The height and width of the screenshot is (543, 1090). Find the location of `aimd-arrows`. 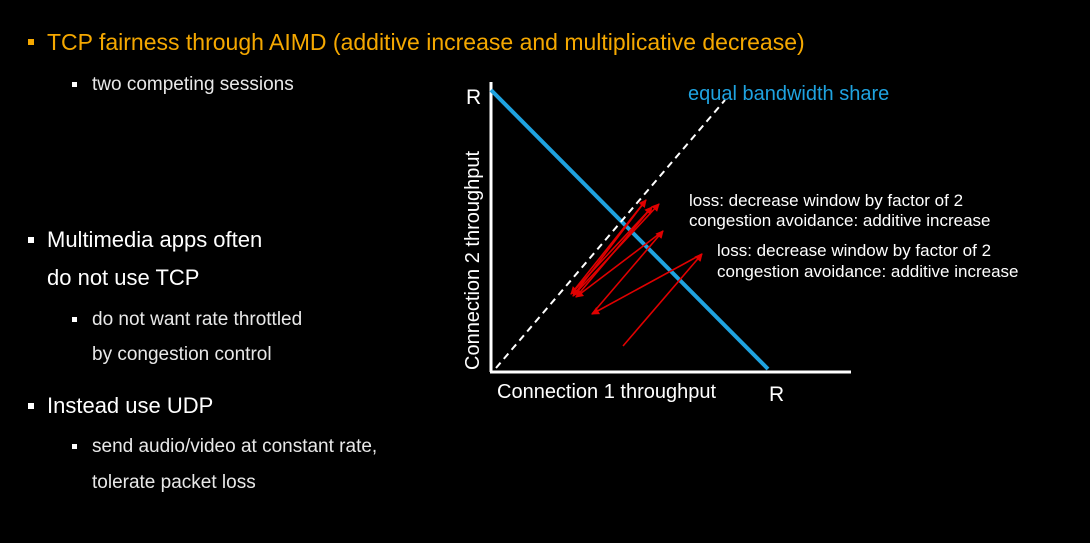

aimd-arrows is located at coordinates (636, 273).